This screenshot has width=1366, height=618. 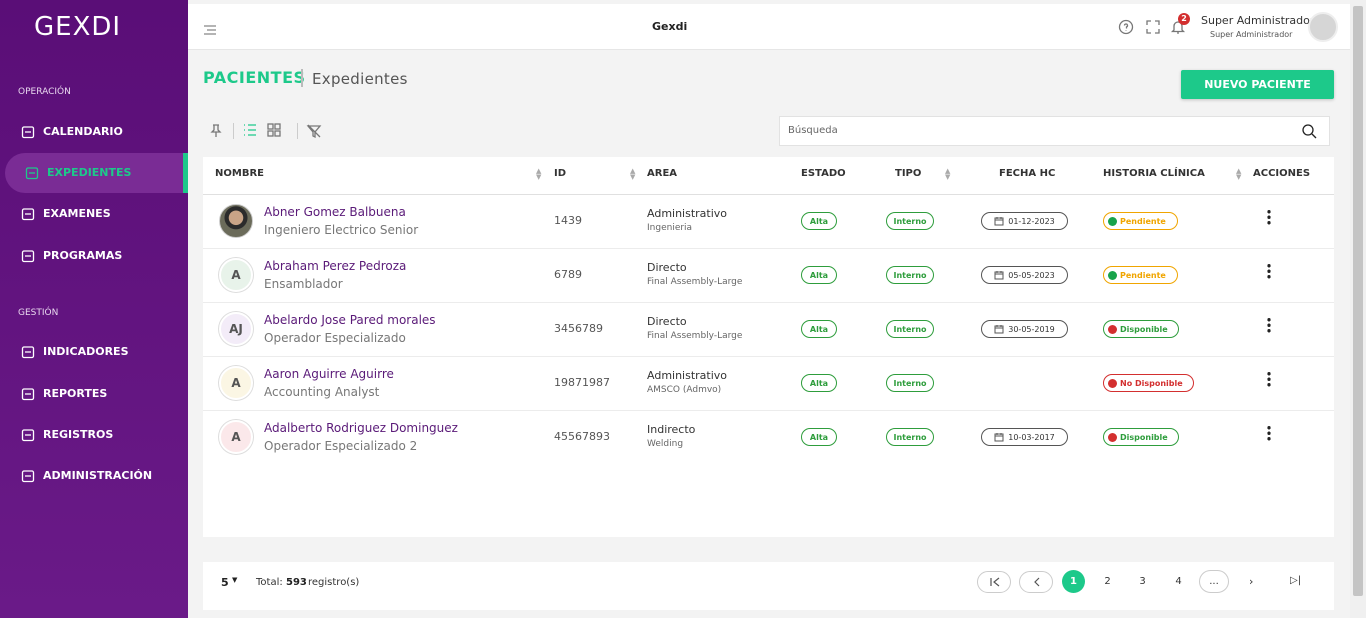 What do you see at coordinates (75, 393) in the screenshot?
I see `menu-item: REPORTES` at bounding box center [75, 393].